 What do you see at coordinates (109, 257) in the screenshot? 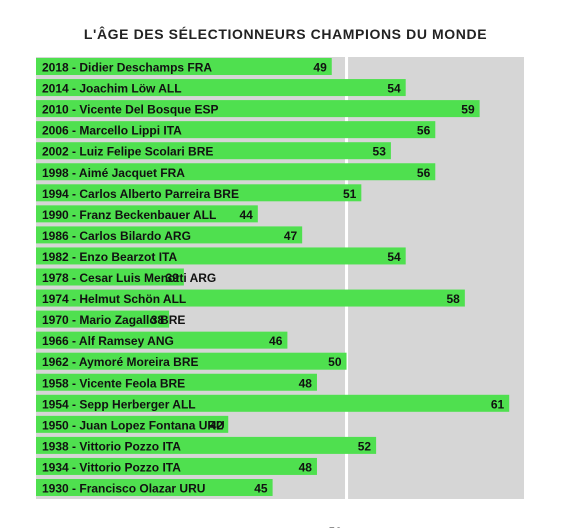
I see `bar-label: 1982 - Enzo Bearzot ITA` at bounding box center [109, 257].